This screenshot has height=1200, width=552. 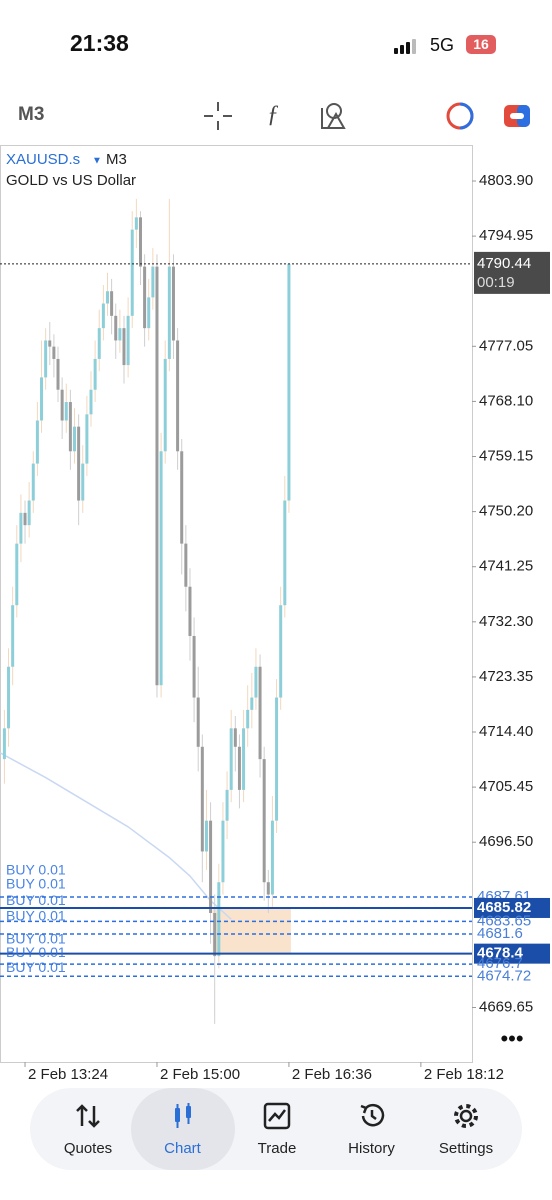 I want to click on order-price: 4685.82, so click(x=504, y=907).